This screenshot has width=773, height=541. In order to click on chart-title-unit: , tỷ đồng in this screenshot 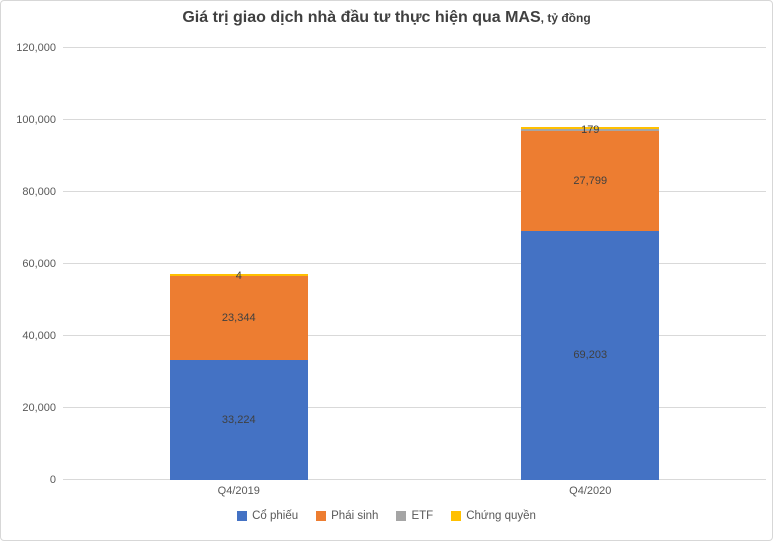, I will do `click(565, 18)`.